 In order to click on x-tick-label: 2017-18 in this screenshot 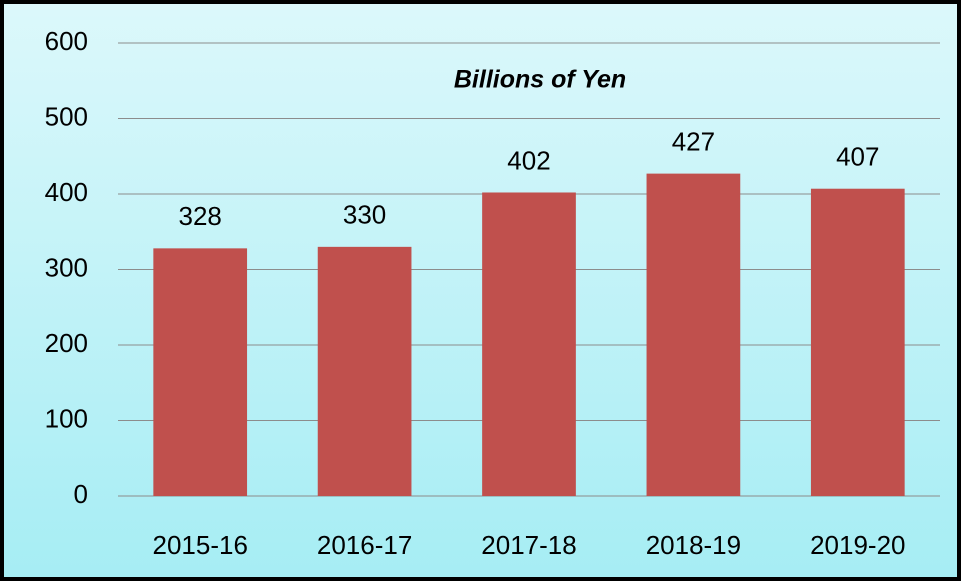, I will do `click(528, 545)`.